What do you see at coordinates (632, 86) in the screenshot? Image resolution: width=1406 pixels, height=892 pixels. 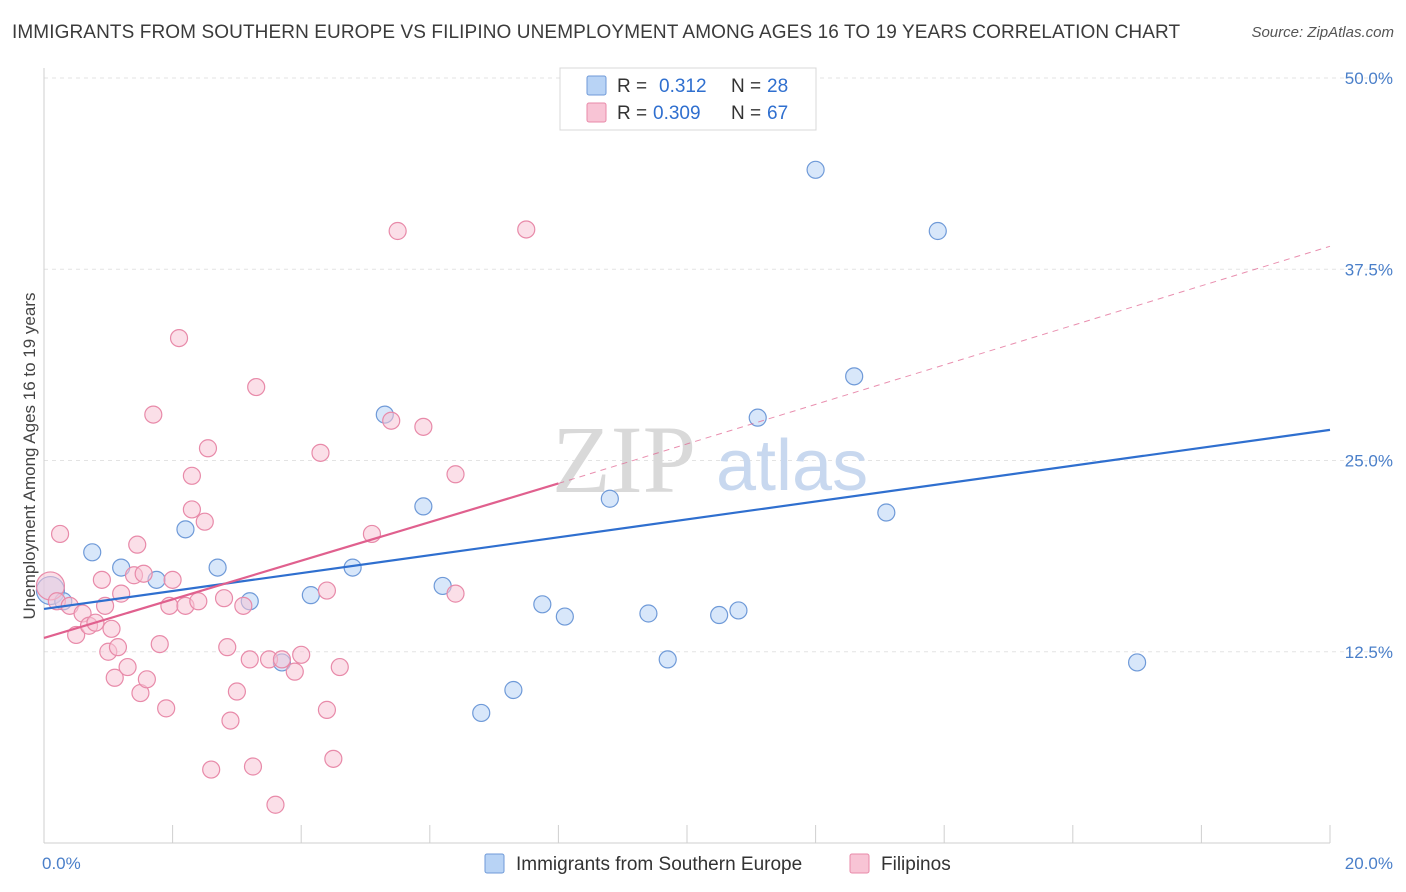 I see `legend-r-label-0: R =` at bounding box center [632, 86].